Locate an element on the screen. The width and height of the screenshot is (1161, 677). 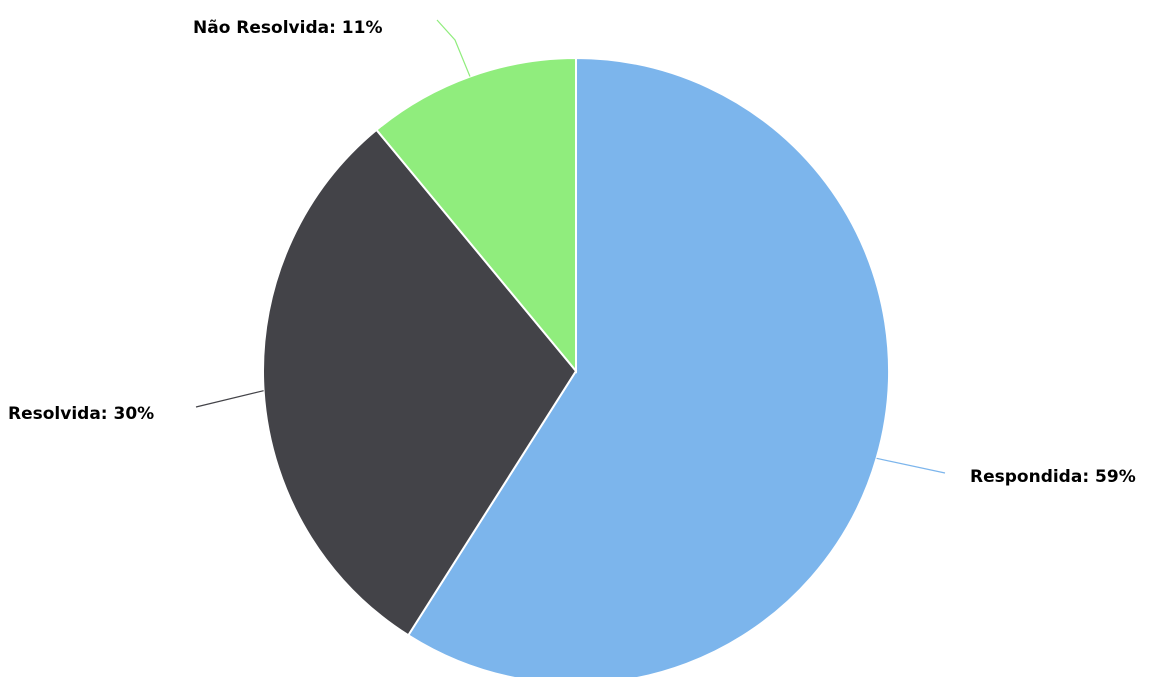
slice-label-n-o-resolvida: Não Resolvida: 11% is located at coordinates (288, 28).